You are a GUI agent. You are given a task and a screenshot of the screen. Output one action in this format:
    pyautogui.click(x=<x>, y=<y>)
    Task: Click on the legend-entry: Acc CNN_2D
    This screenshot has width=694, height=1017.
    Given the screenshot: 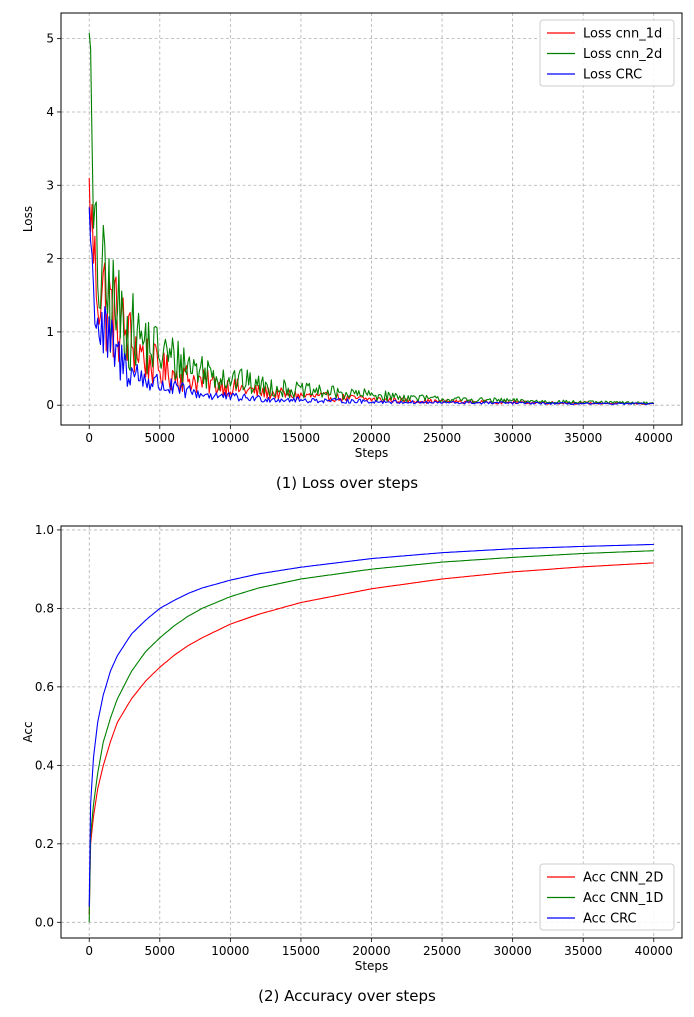 What is the action you would take?
    pyautogui.click(x=623, y=878)
    